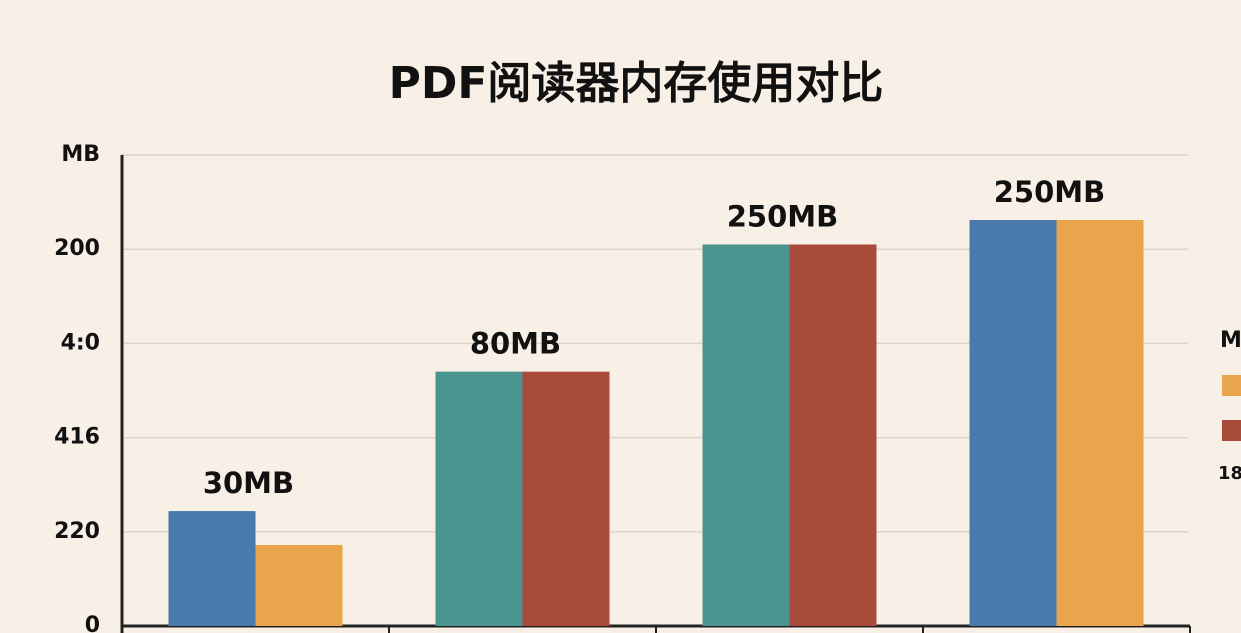 Image resolution: width=1241 pixels, height=633 pixels. Describe the element at coordinates (77, 531) in the screenshot. I see `y-tick-label: 220` at that location.